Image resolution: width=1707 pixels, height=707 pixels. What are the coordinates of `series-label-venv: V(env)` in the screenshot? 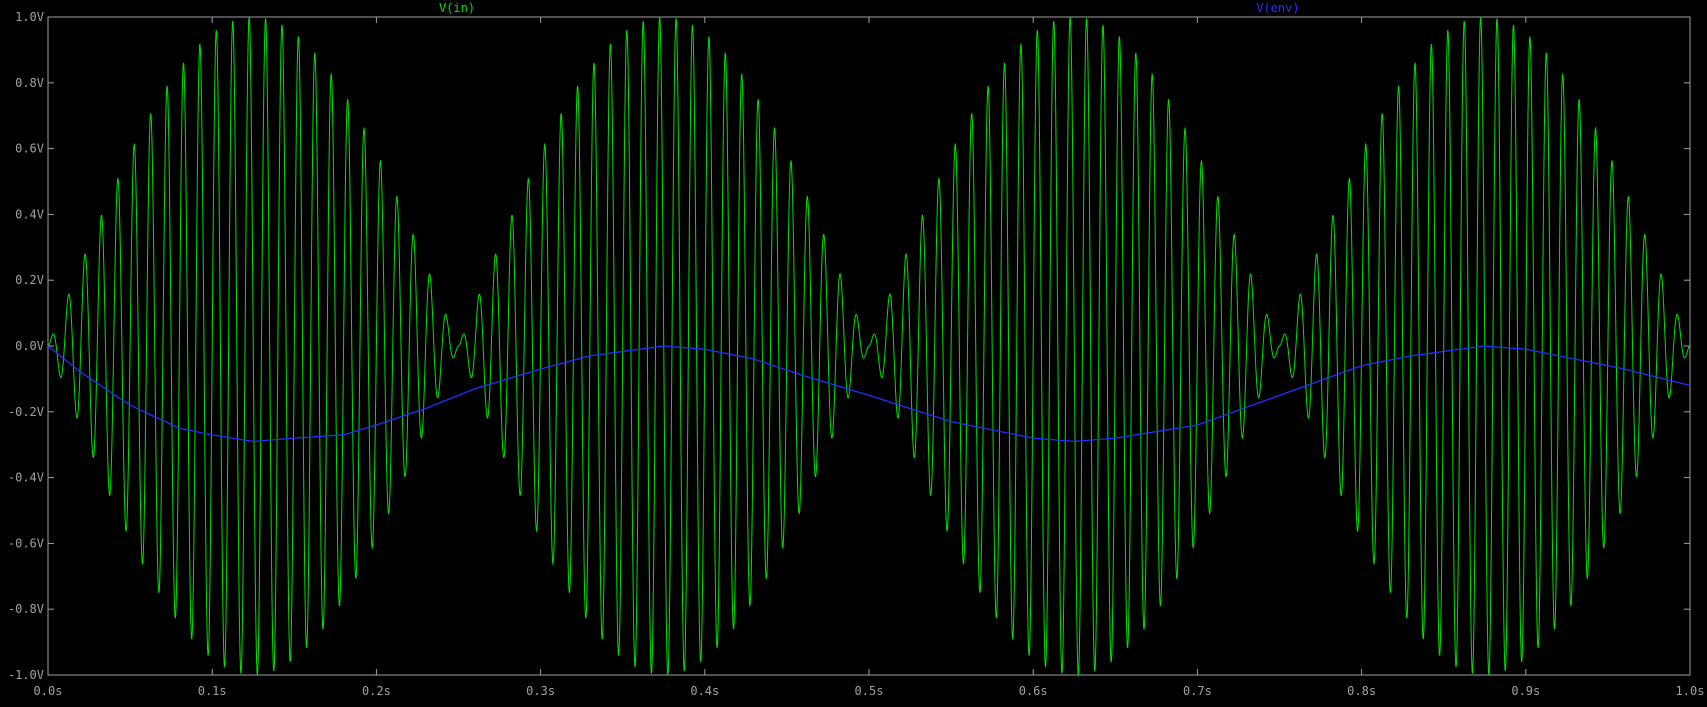 It's located at (1277, 8).